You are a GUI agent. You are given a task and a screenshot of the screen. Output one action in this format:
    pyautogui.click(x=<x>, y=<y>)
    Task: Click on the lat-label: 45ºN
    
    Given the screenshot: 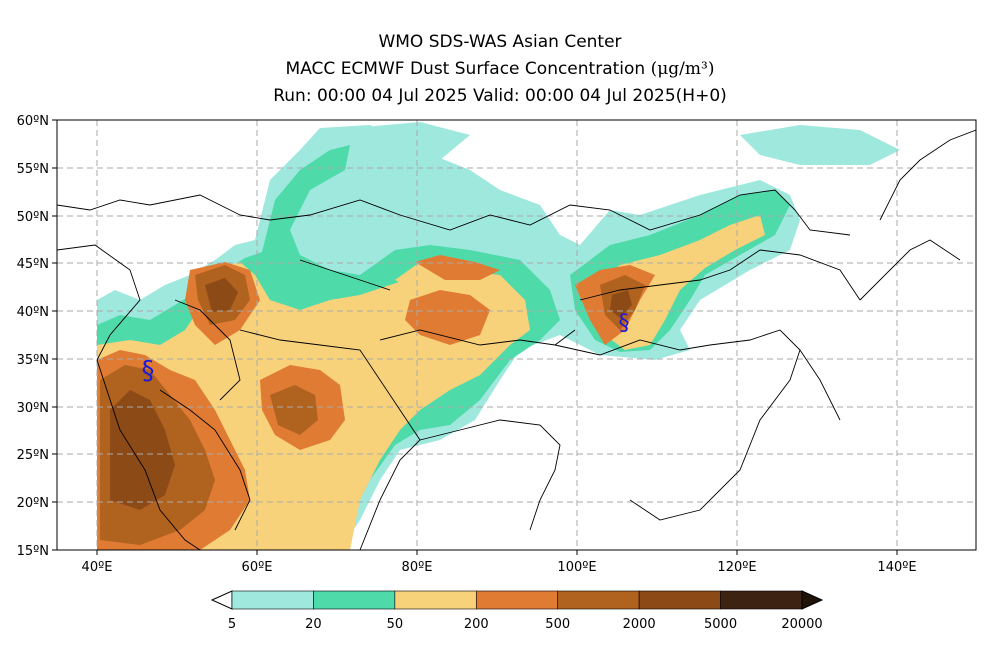 What is the action you would take?
    pyautogui.click(x=33, y=264)
    